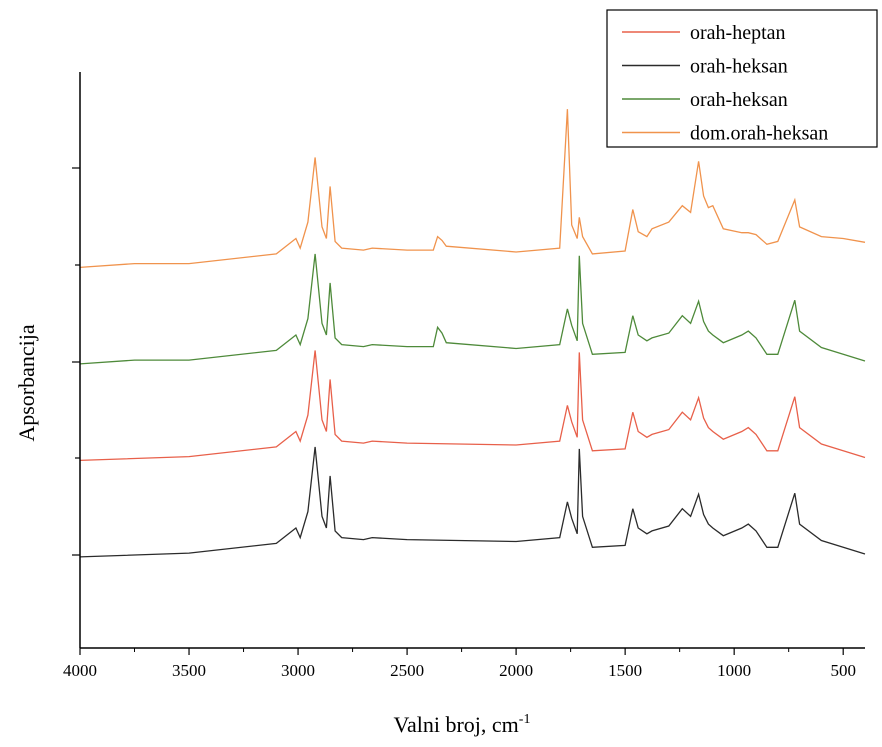 The image size is (882, 747). I want to click on x-tick-label-1000: 1000, so click(734, 670).